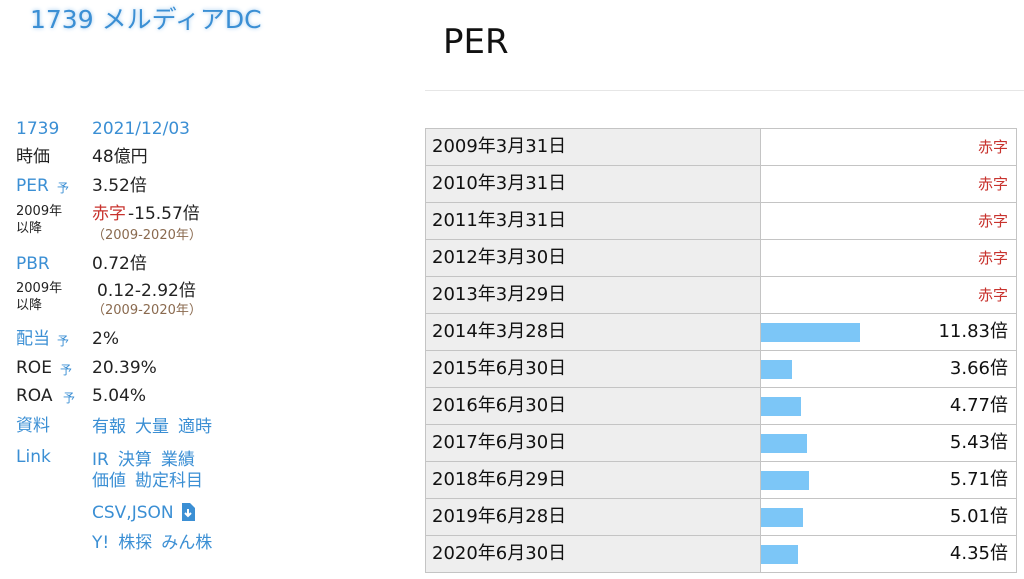 The width and height of the screenshot is (1024, 579). What do you see at coordinates (109, 214) in the screenshot?
I see `deficit: 赤字` at bounding box center [109, 214].